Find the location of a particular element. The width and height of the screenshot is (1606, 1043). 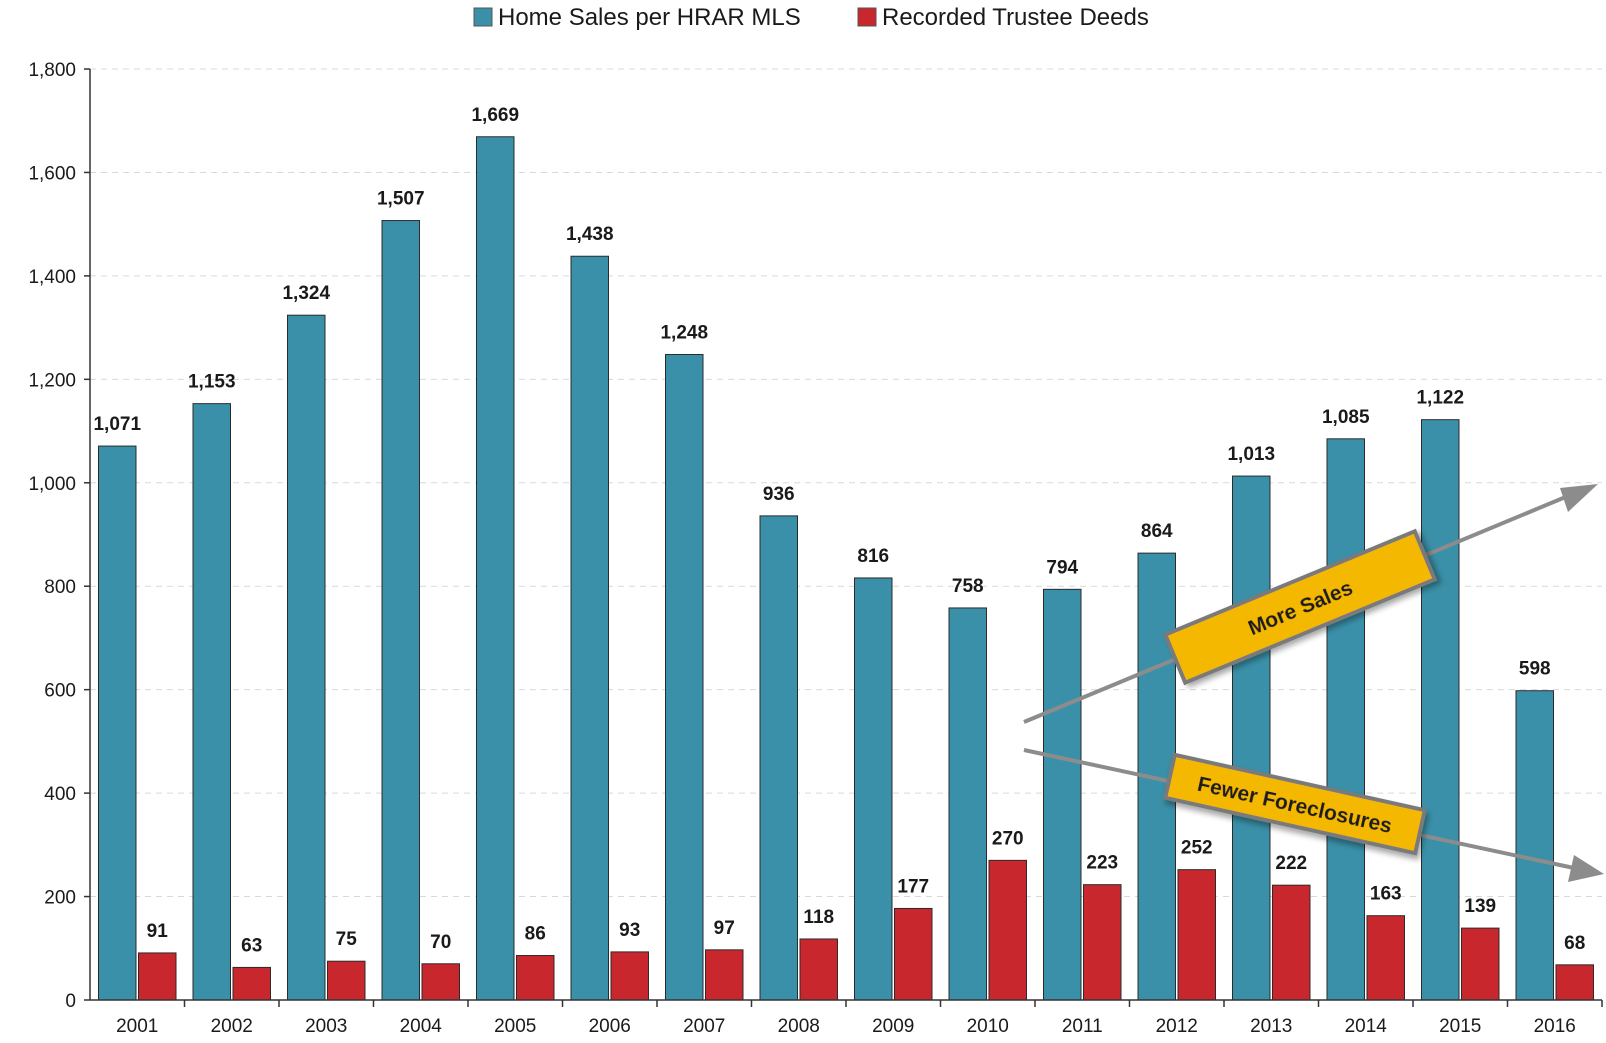

x-tick-label: 2011 is located at coordinates (1082, 1026).